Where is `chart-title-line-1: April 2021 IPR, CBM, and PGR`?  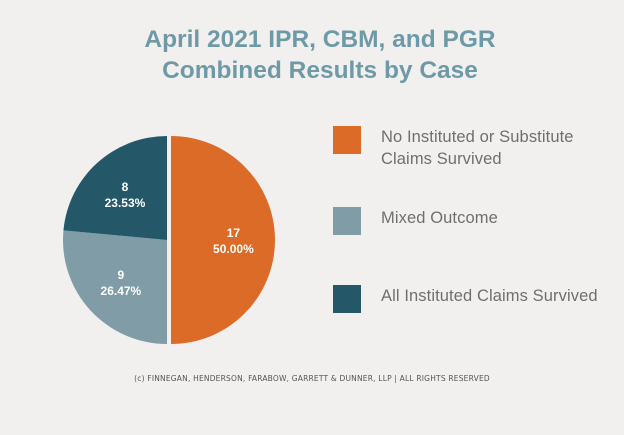 chart-title-line-1: April 2021 IPR, CBM, and PGR is located at coordinates (320, 39).